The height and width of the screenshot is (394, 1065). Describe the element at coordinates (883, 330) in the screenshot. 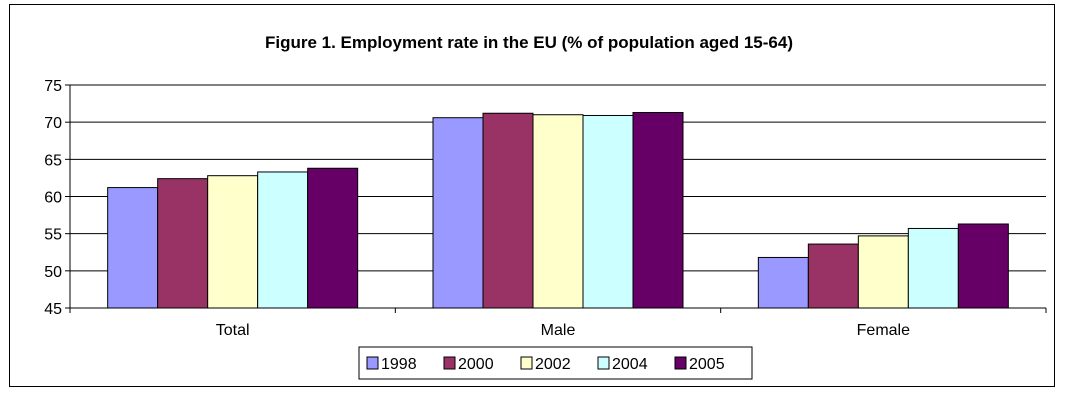

I see `x-category-label: Female` at that location.